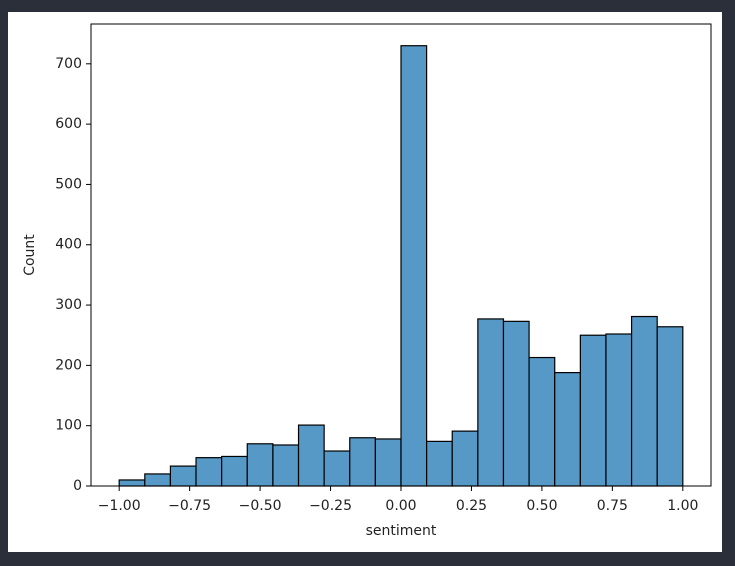 Image resolution: width=735 pixels, height=566 pixels. What do you see at coordinates (612, 506) in the screenshot?
I see `x-tick-label: 0.75` at bounding box center [612, 506].